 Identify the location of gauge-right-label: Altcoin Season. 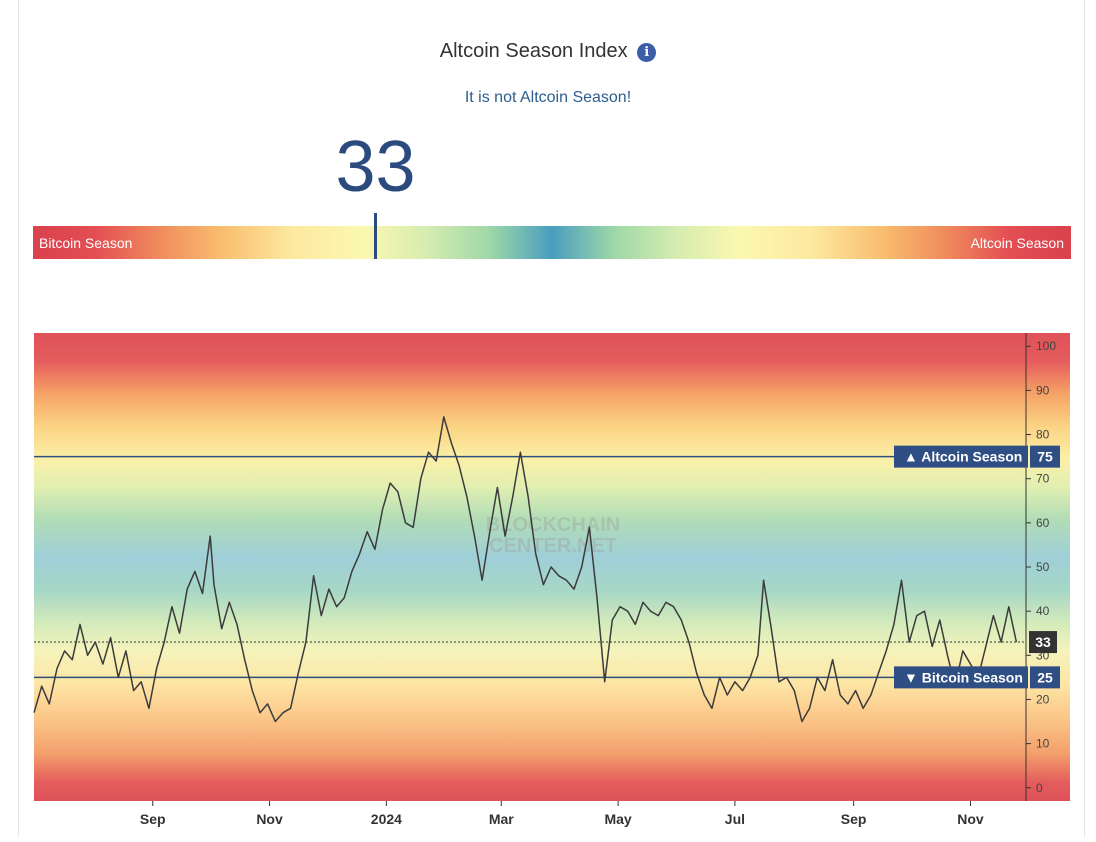
(1017, 243).